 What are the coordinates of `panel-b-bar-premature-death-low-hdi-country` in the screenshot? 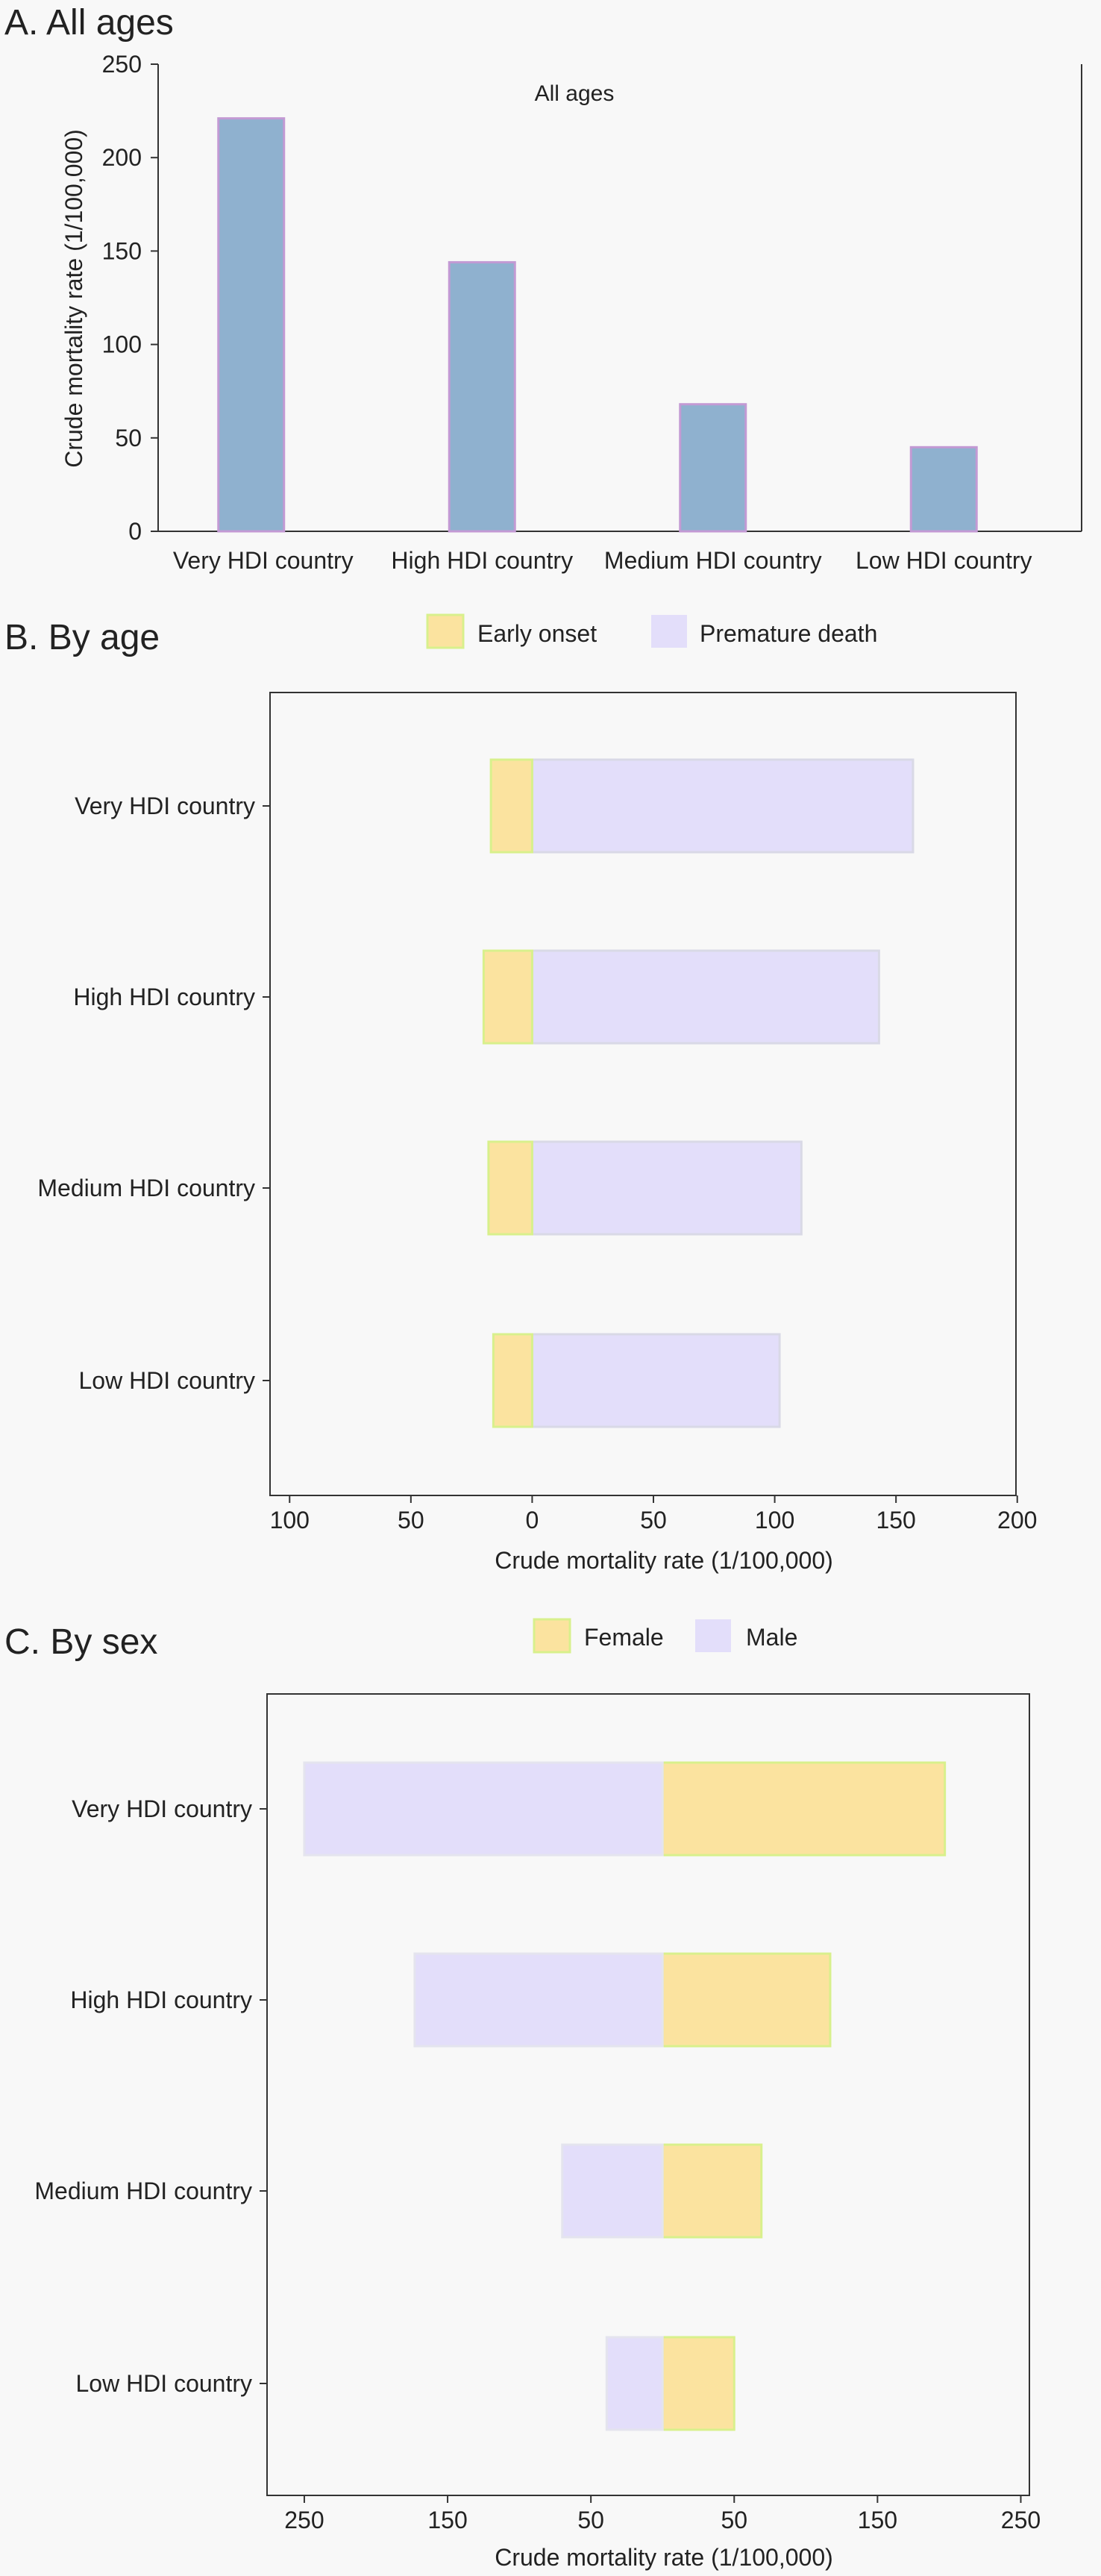 It's located at (656, 1380).